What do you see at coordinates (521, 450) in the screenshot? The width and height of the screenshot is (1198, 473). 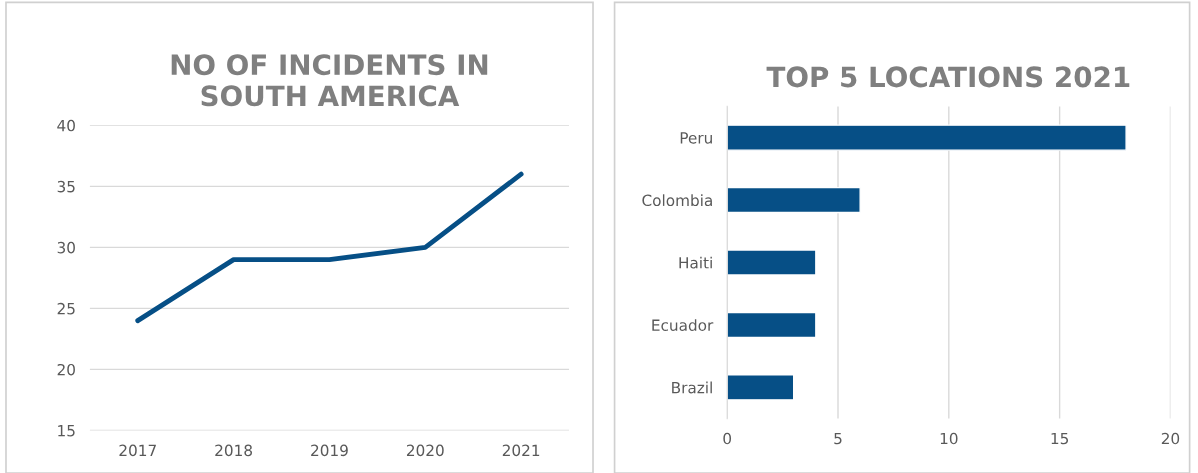 I see `x-tick-label: 2021` at bounding box center [521, 450].